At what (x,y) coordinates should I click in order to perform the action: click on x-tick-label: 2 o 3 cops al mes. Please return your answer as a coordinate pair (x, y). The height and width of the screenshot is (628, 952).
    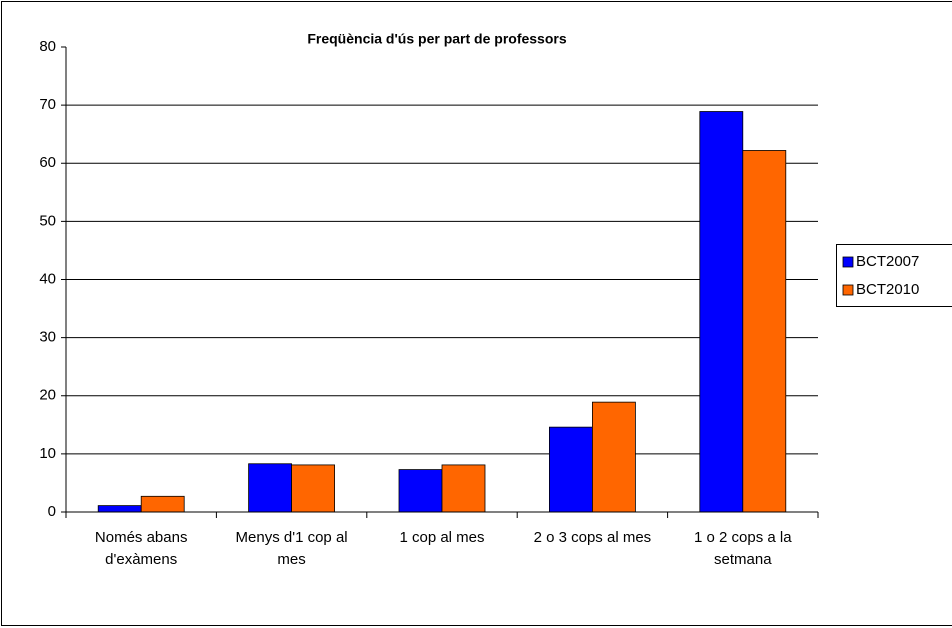
    Looking at the image, I should click on (592, 537).